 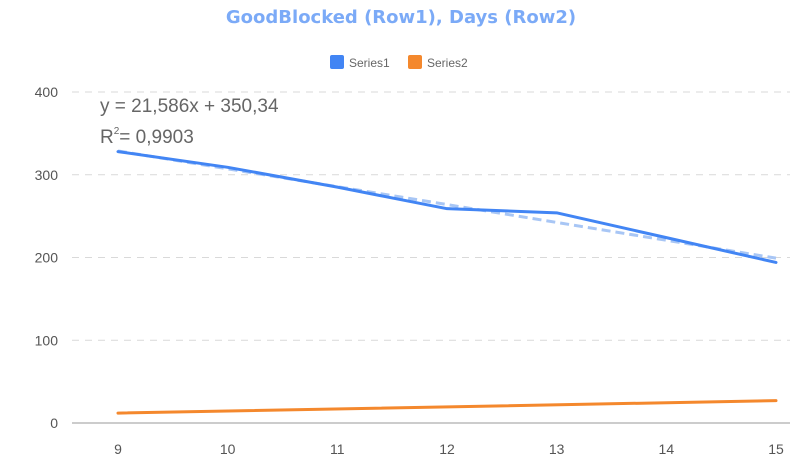 What do you see at coordinates (776, 449) in the screenshot?
I see `x-tick-label: 15` at bounding box center [776, 449].